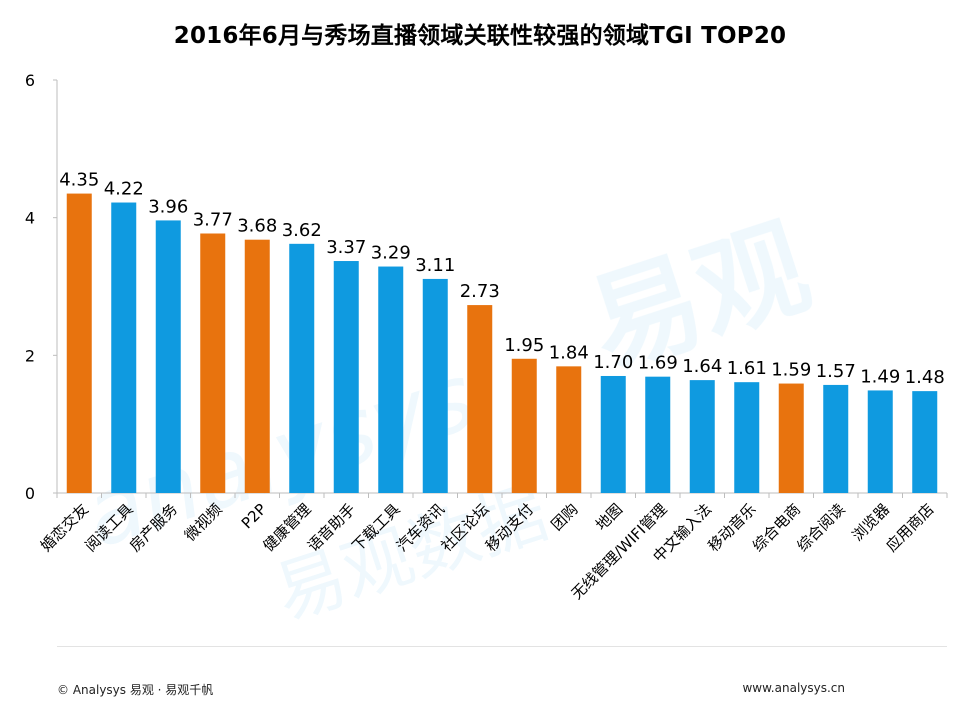  Describe the element at coordinates (375, 527) in the screenshot. I see `category-label: 下载工具` at that location.